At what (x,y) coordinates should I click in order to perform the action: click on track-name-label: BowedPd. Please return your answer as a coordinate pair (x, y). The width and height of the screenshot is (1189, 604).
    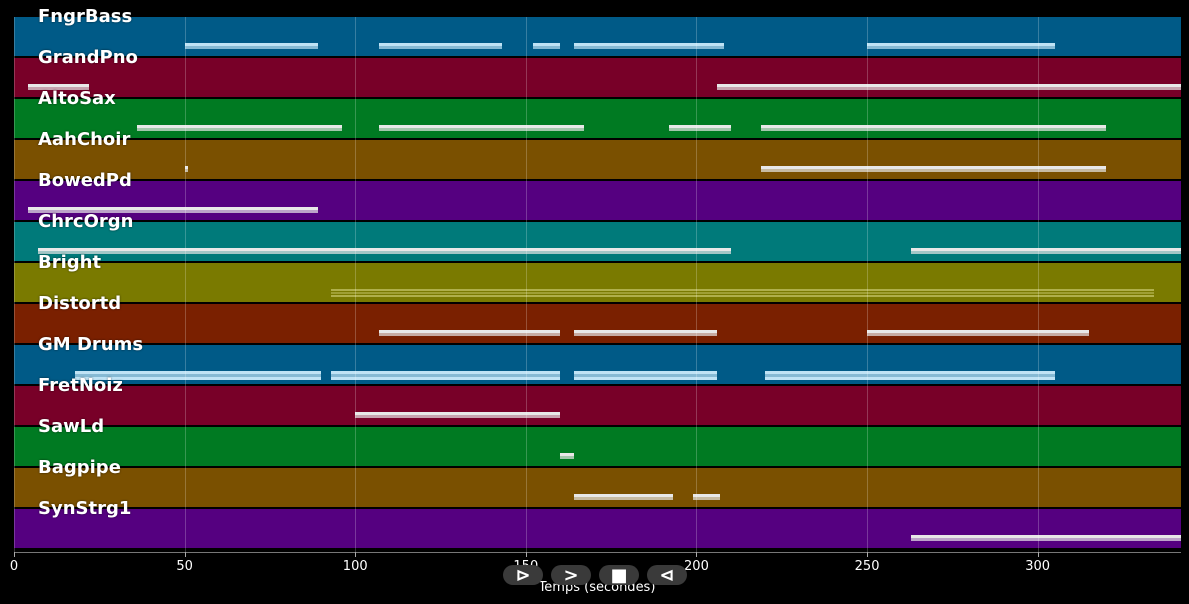
    Looking at the image, I should click on (85, 180).